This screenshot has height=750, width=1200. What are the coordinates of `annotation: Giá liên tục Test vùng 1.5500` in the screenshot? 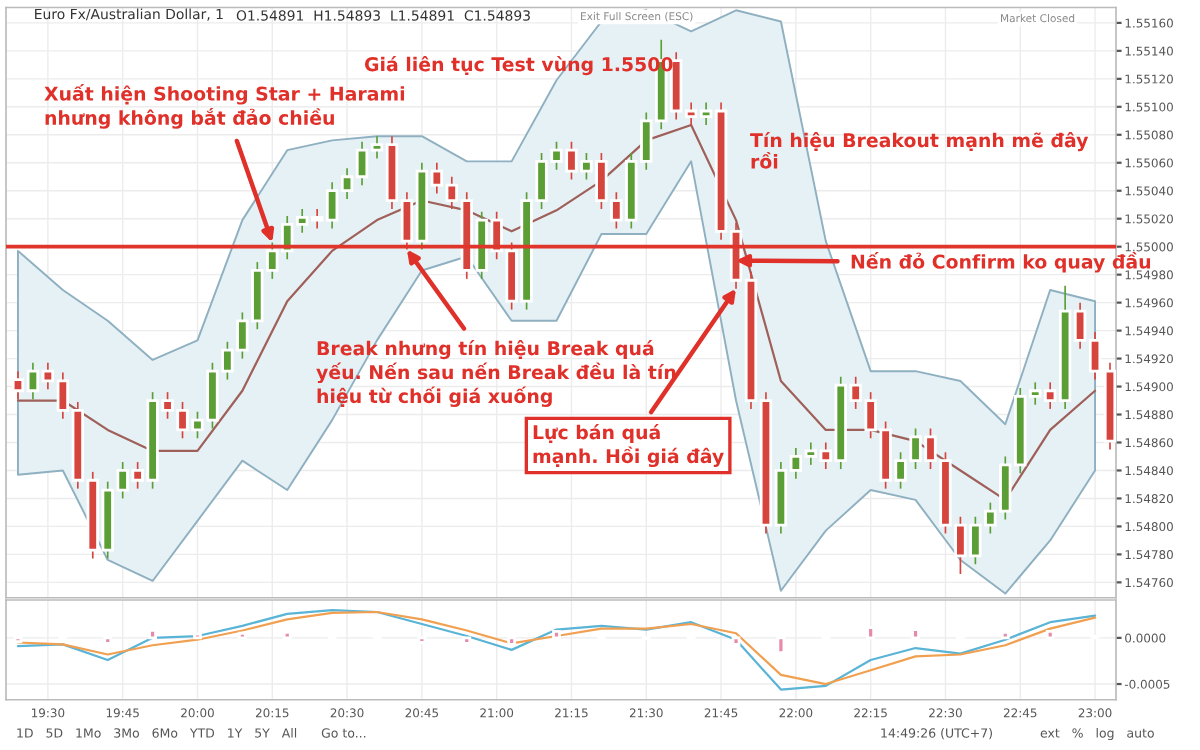 It's located at (518, 66).